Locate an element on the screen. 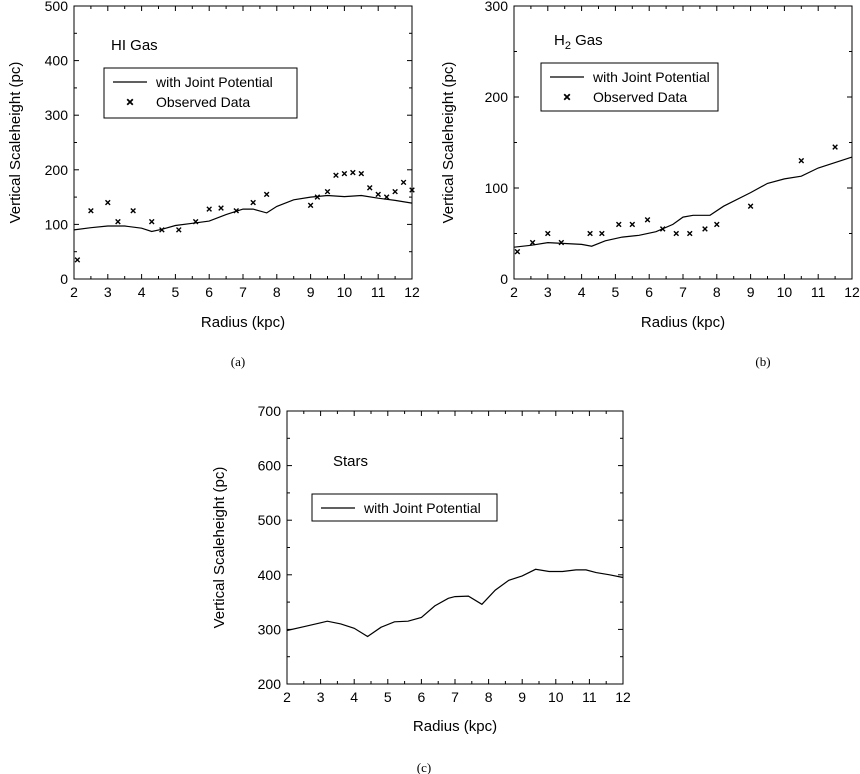 Image resolution: width=860 pixels, height=774 pixels. panel-caption: (a) is located at coordinates (238, 361).